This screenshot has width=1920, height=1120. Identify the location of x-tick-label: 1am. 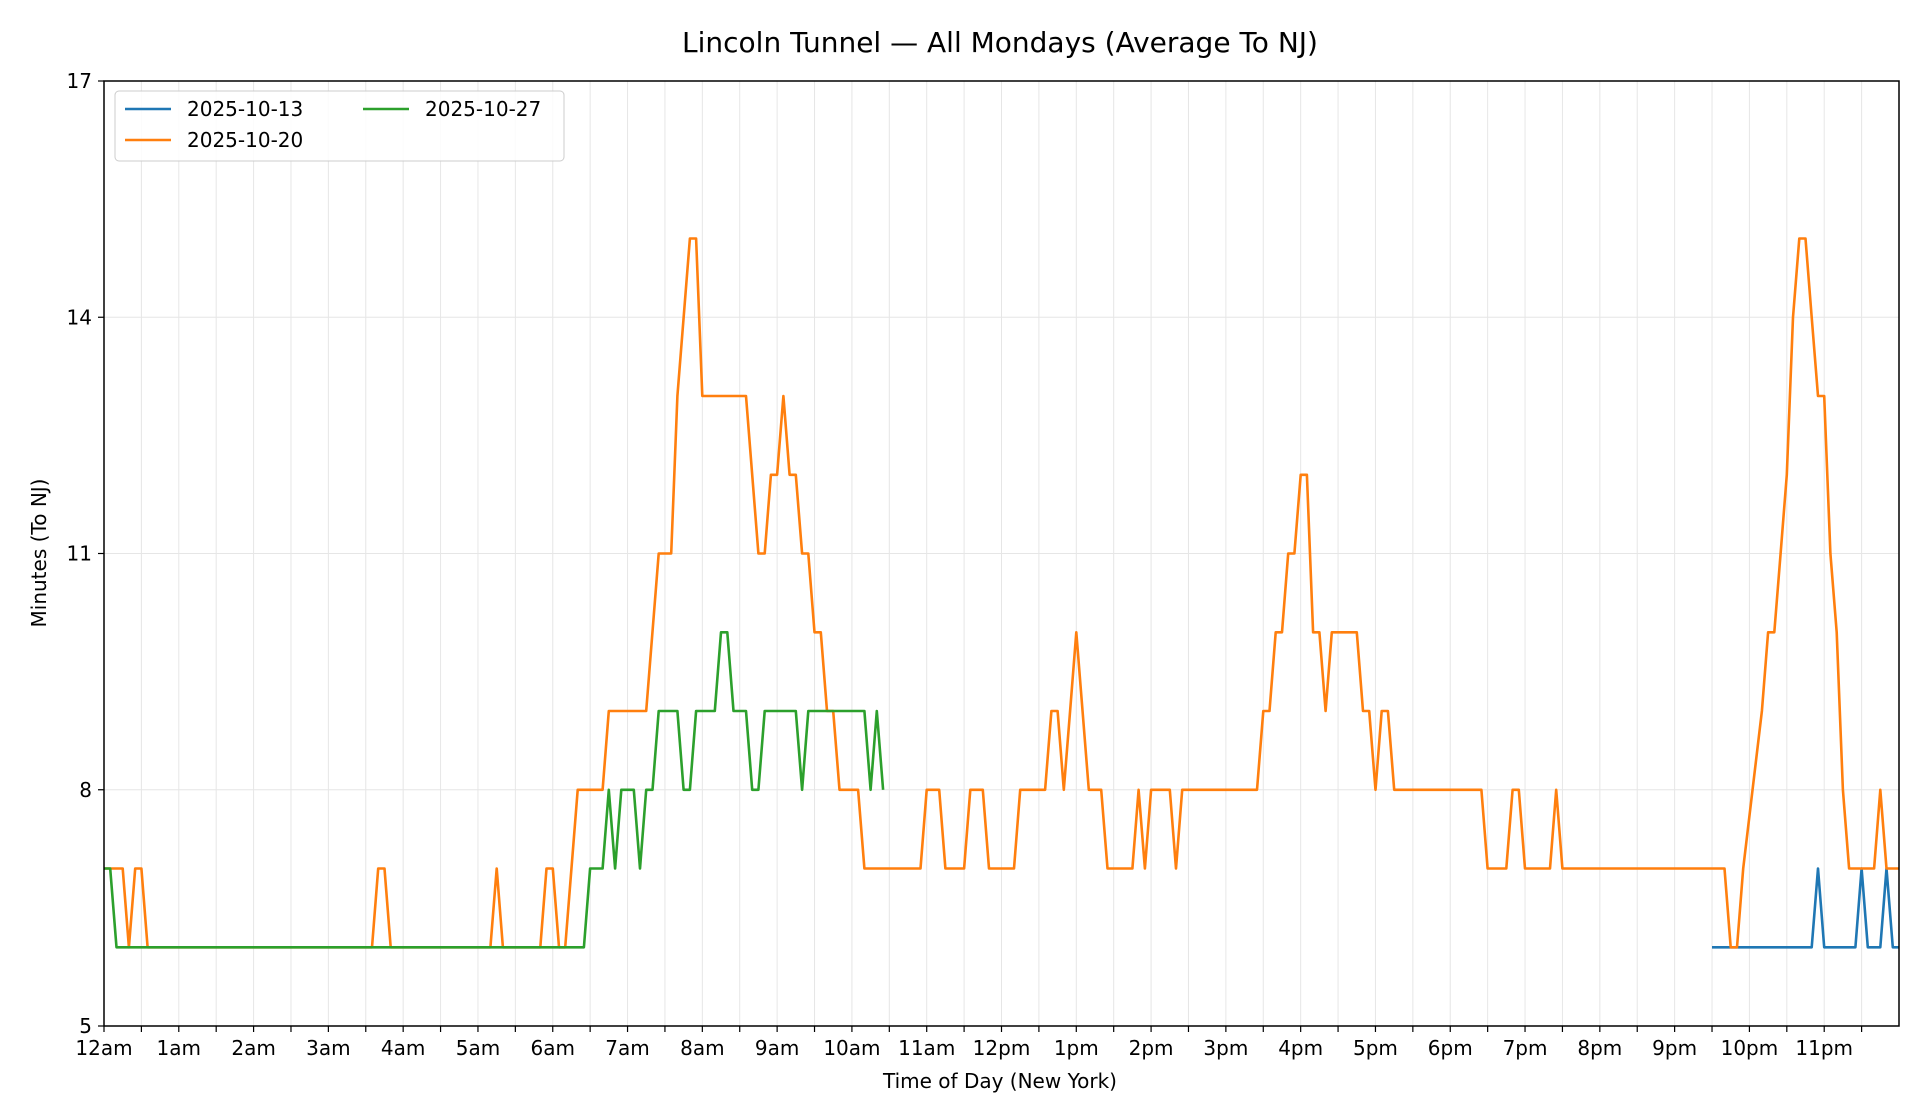
(179, 1048).